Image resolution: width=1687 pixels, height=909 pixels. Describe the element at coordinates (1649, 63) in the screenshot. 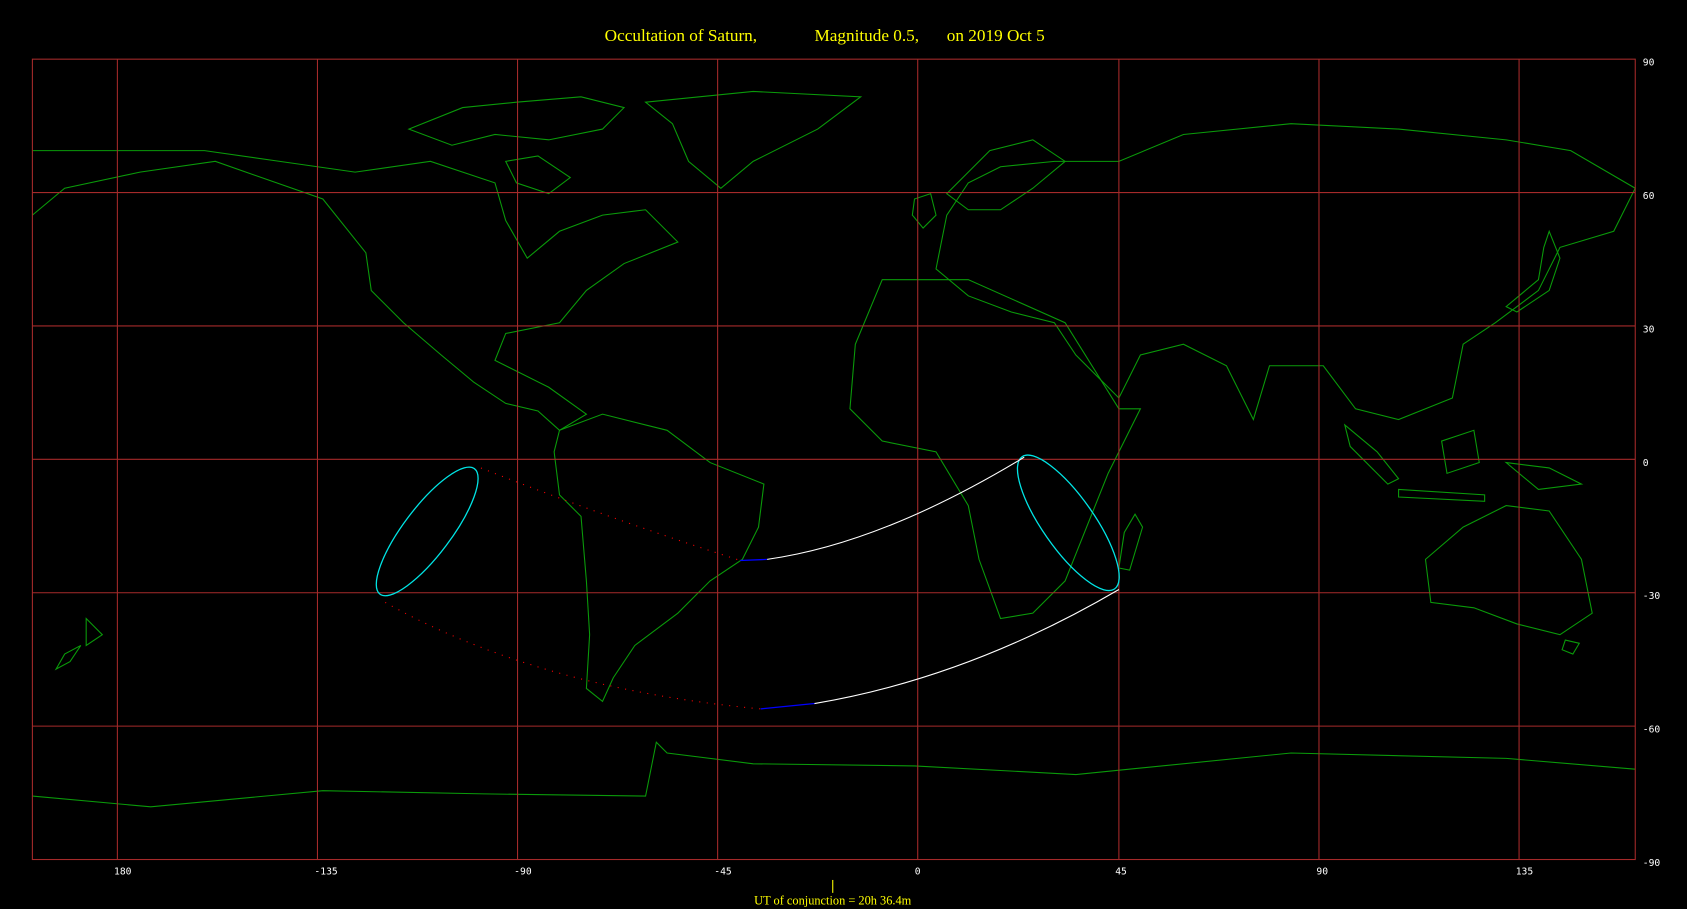

I see `lat-tick: 90` at that location.